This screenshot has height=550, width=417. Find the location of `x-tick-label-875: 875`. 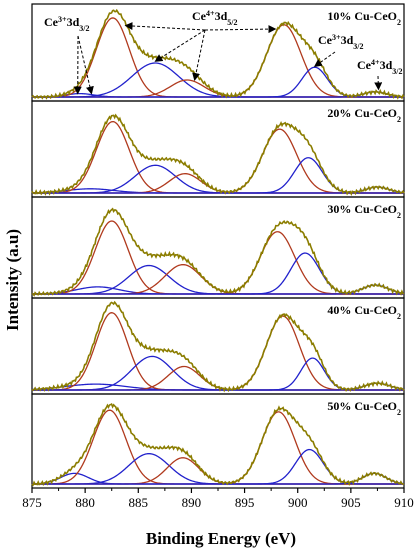

x-tick-label-875: 875 is located at coordinates (32, 502).